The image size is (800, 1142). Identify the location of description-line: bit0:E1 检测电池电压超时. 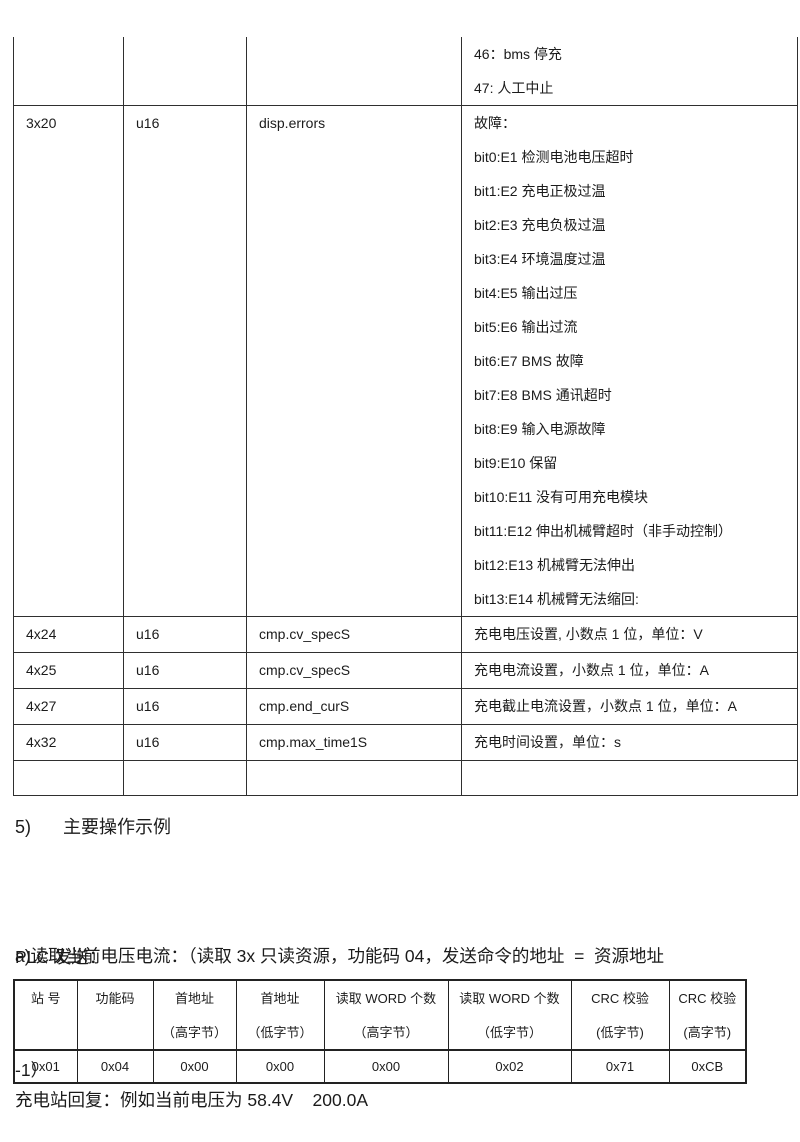
(554, 157).